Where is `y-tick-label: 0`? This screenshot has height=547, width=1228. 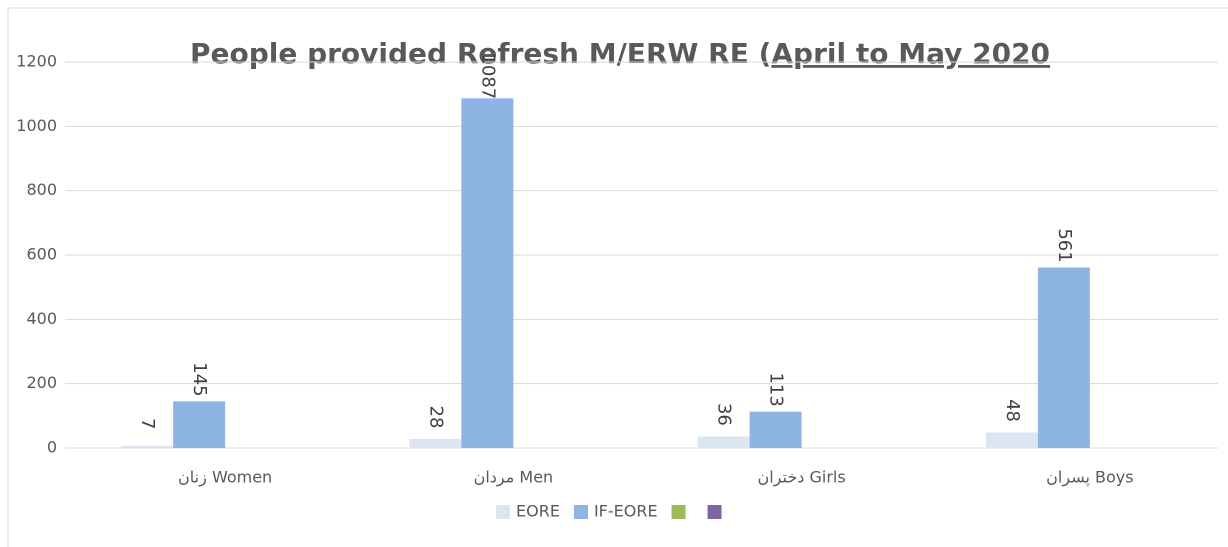 y-tick-label: 0 is located at coordinates (52, 447).